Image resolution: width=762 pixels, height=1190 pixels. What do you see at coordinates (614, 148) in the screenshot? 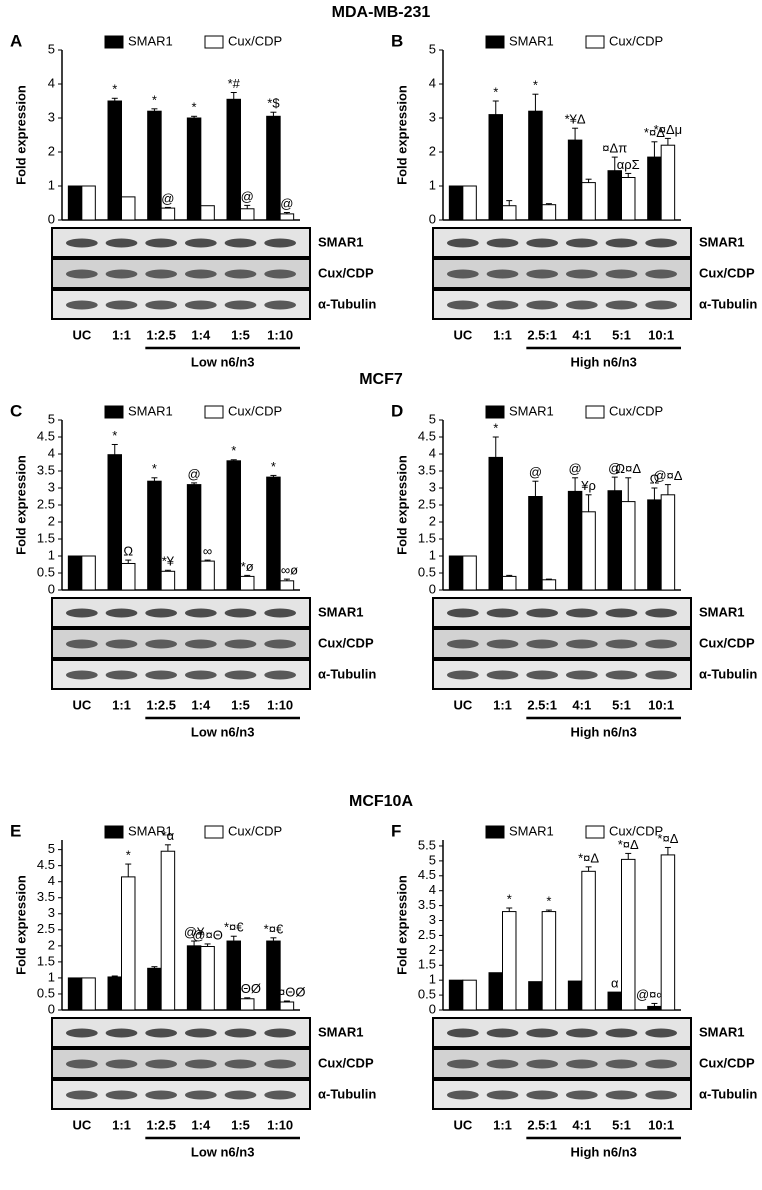
I see `significance-label: ¤Δπ` at bounding box center [614, 148].